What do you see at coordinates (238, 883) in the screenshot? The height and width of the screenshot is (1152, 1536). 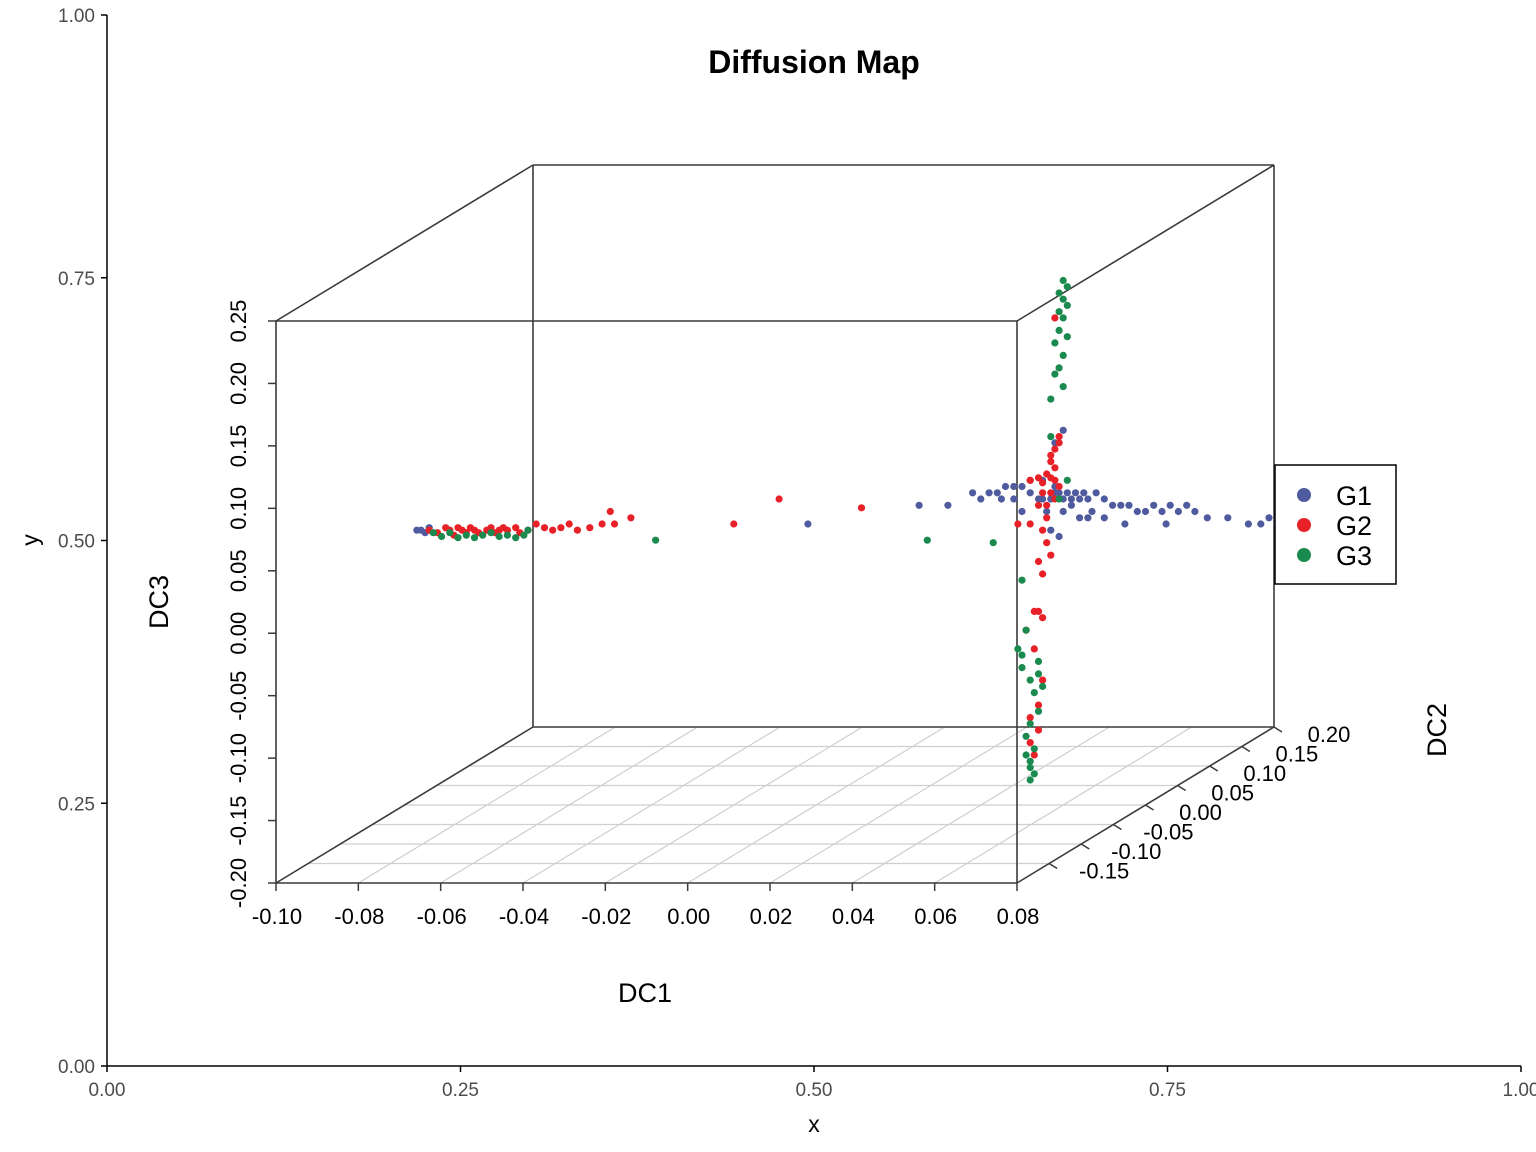 I see `dc3-tick-label: -0.20` at bounding box center [238, 883].